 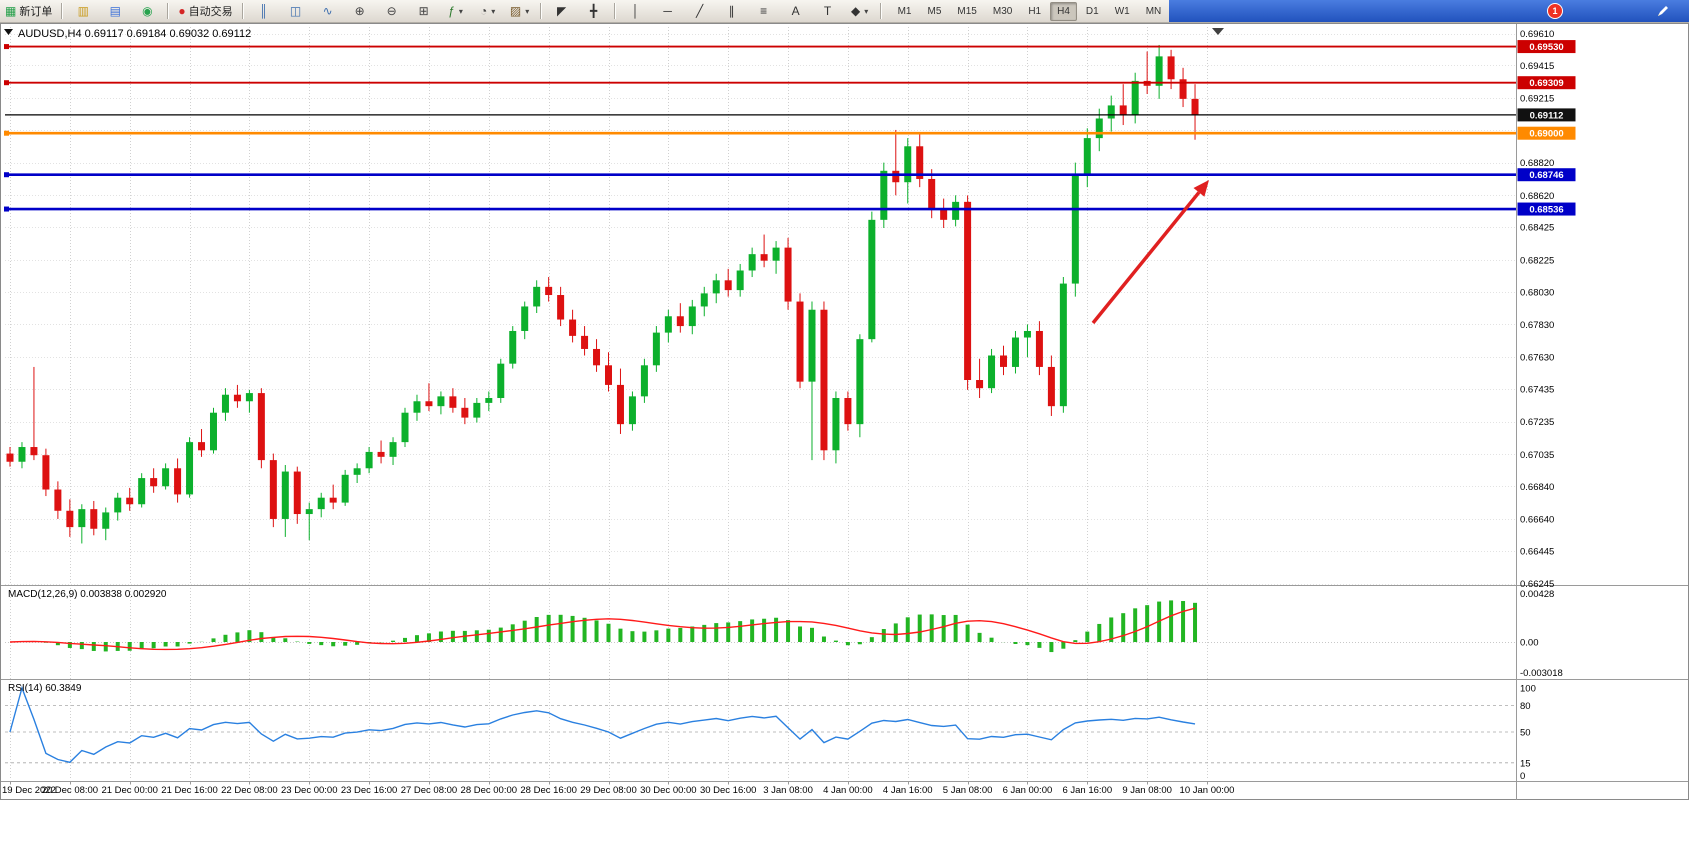 I want to click on svg-text: 30 Dec 00:00, so click(x=668, y=790).